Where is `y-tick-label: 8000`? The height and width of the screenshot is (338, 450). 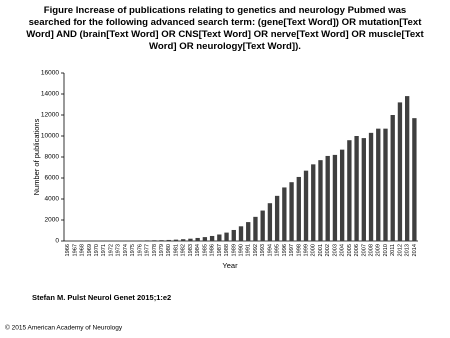 y-tick-label: 8000 is located at coordinates (52, 157).